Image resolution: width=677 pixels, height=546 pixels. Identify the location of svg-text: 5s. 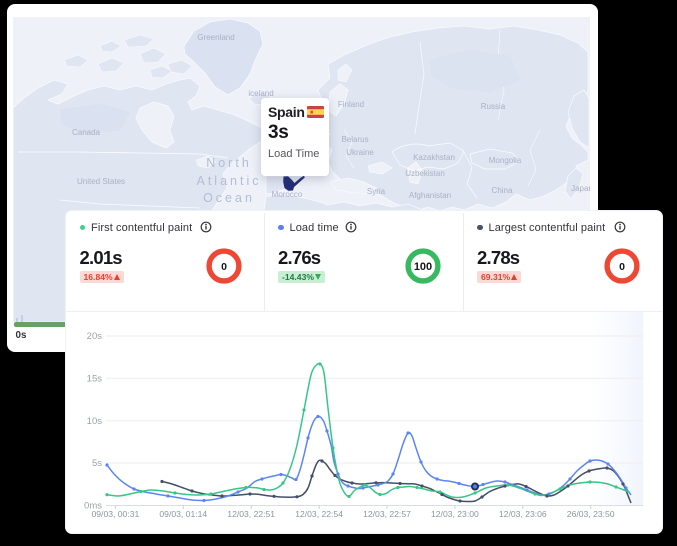
(97, 463).